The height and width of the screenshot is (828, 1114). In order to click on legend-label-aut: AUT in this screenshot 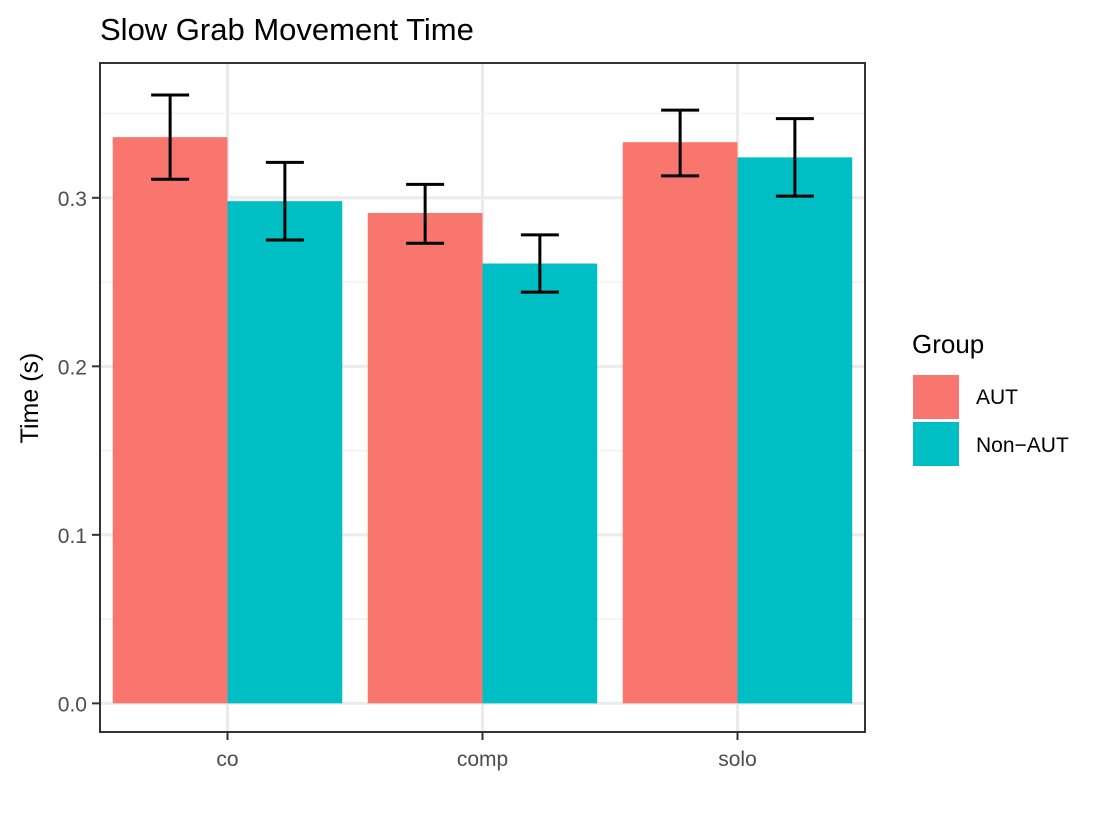, I will do `click(997, 397)`.